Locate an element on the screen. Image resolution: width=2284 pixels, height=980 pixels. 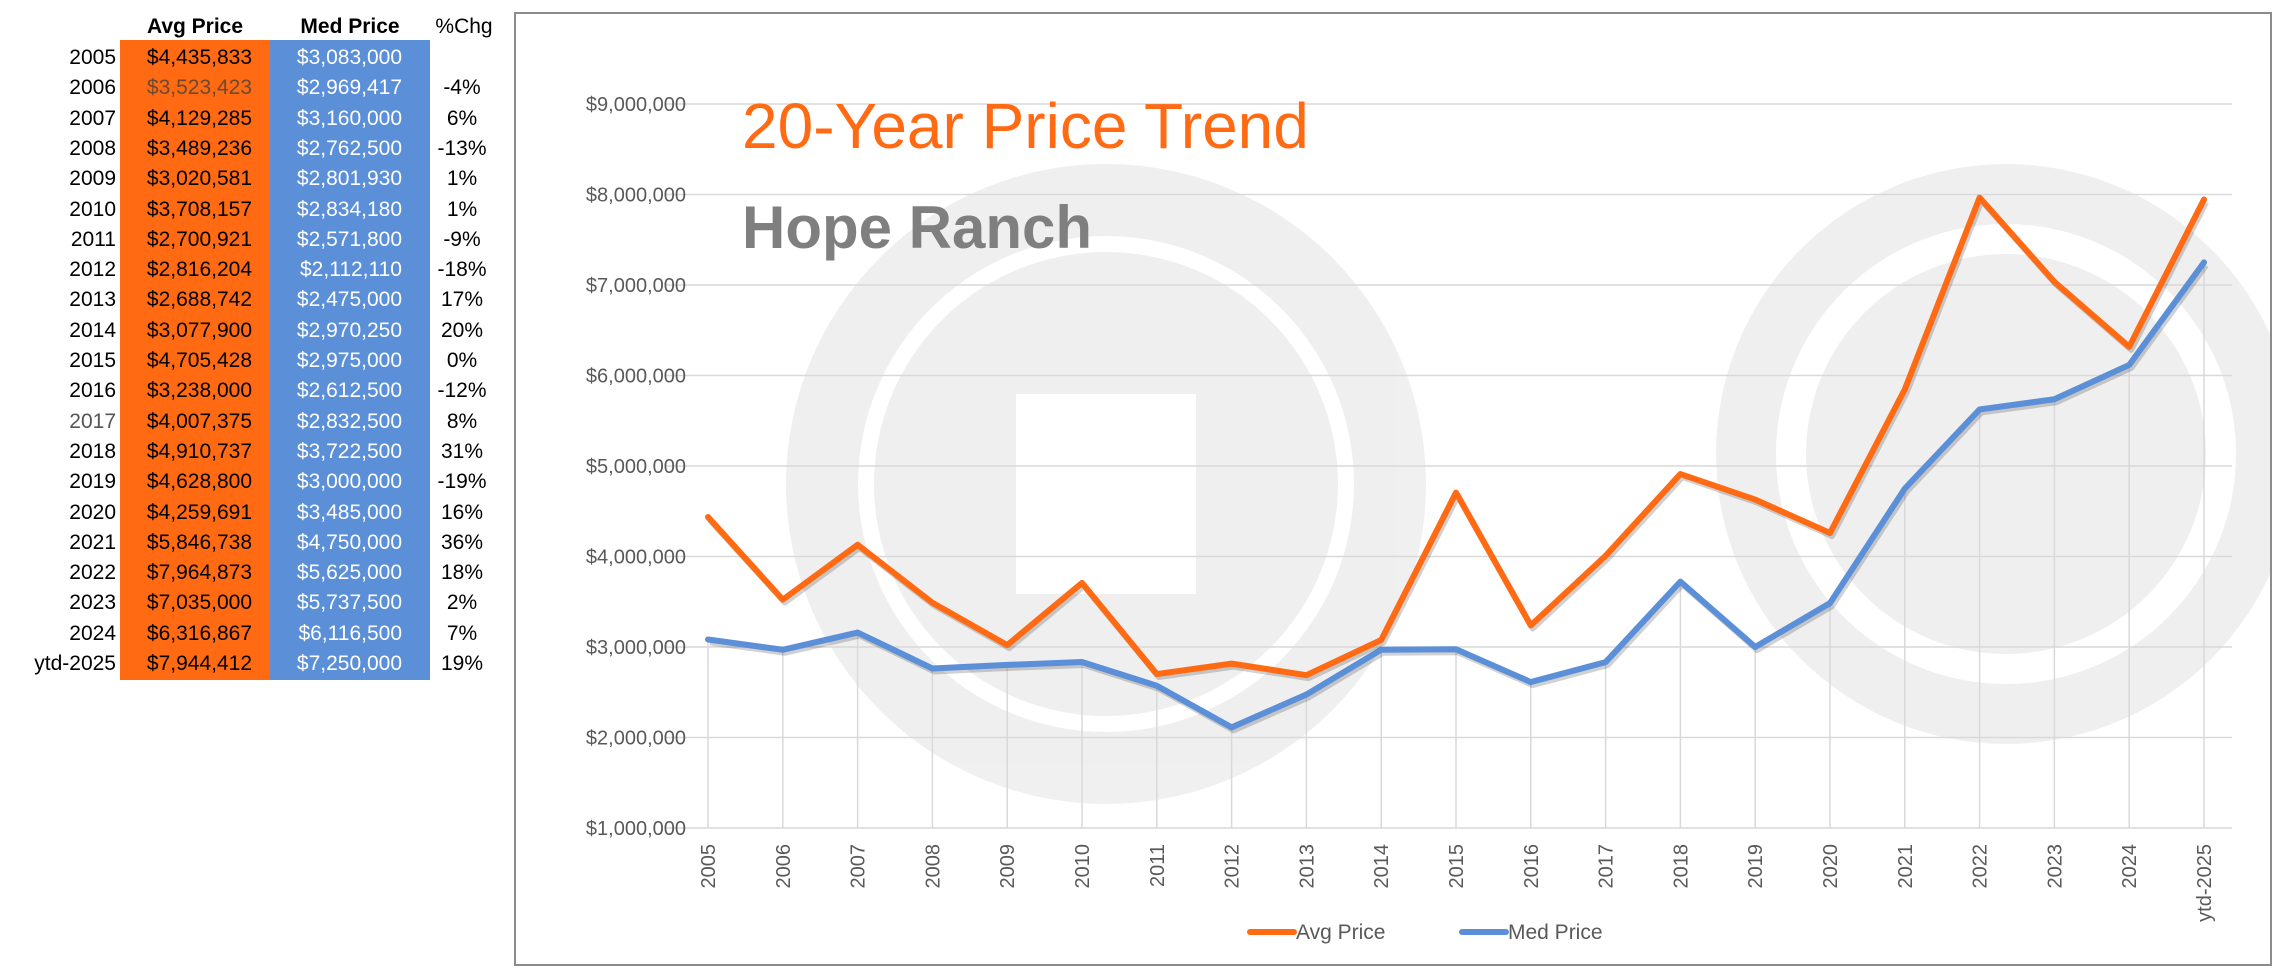
row-pct-change: -18% is located at coordinates (462, 270).